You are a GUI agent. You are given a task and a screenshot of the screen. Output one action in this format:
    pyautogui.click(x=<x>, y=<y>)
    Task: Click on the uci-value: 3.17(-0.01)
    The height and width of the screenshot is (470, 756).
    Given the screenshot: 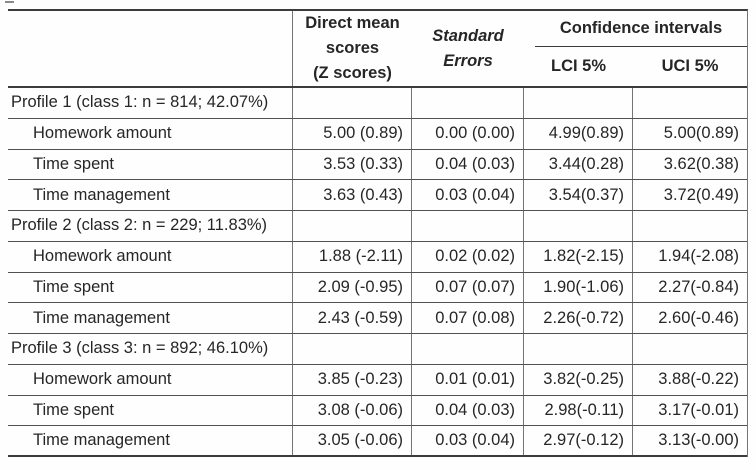 What is the action you would take?
    pyautogui.click(x=698, y=409)
    